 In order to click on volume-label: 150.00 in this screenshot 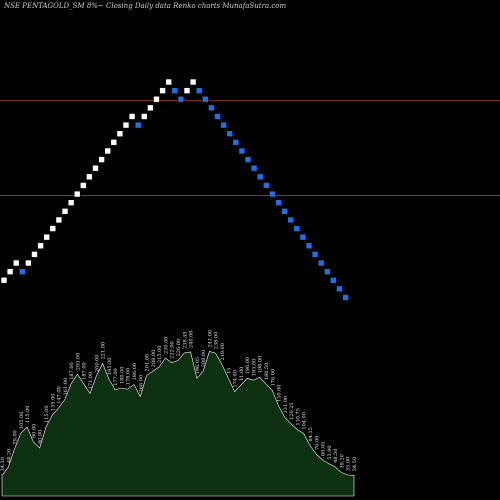, I will do `click(280, 394)`.